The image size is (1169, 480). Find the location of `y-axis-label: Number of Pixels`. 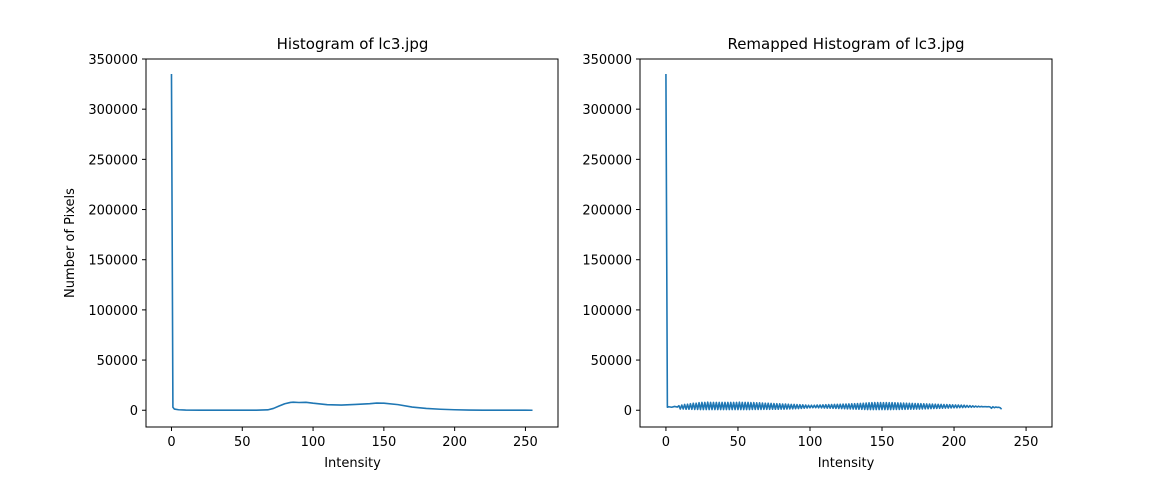

y-axis-label: Number of Pixels is located at coordinates (70, 243).